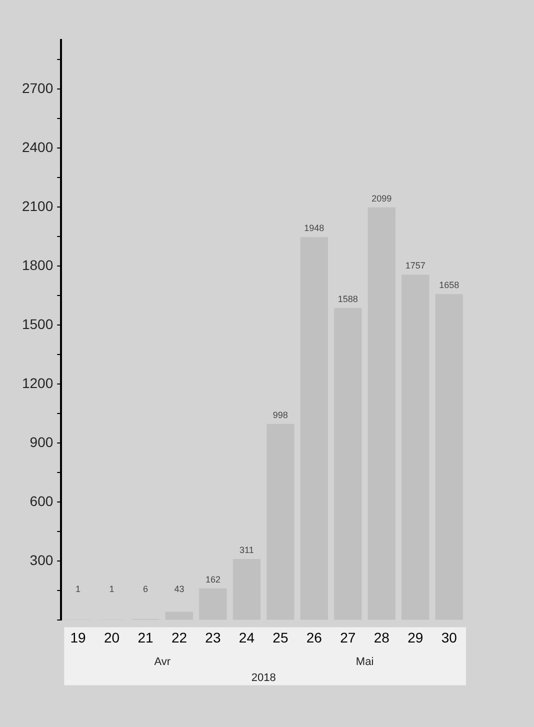 Image resolution: width=534 pixels, height=727 pixels. Describe the element at coordinates (38, 88) in the screenshot. I see `y-tick-label: 2700` at that location.